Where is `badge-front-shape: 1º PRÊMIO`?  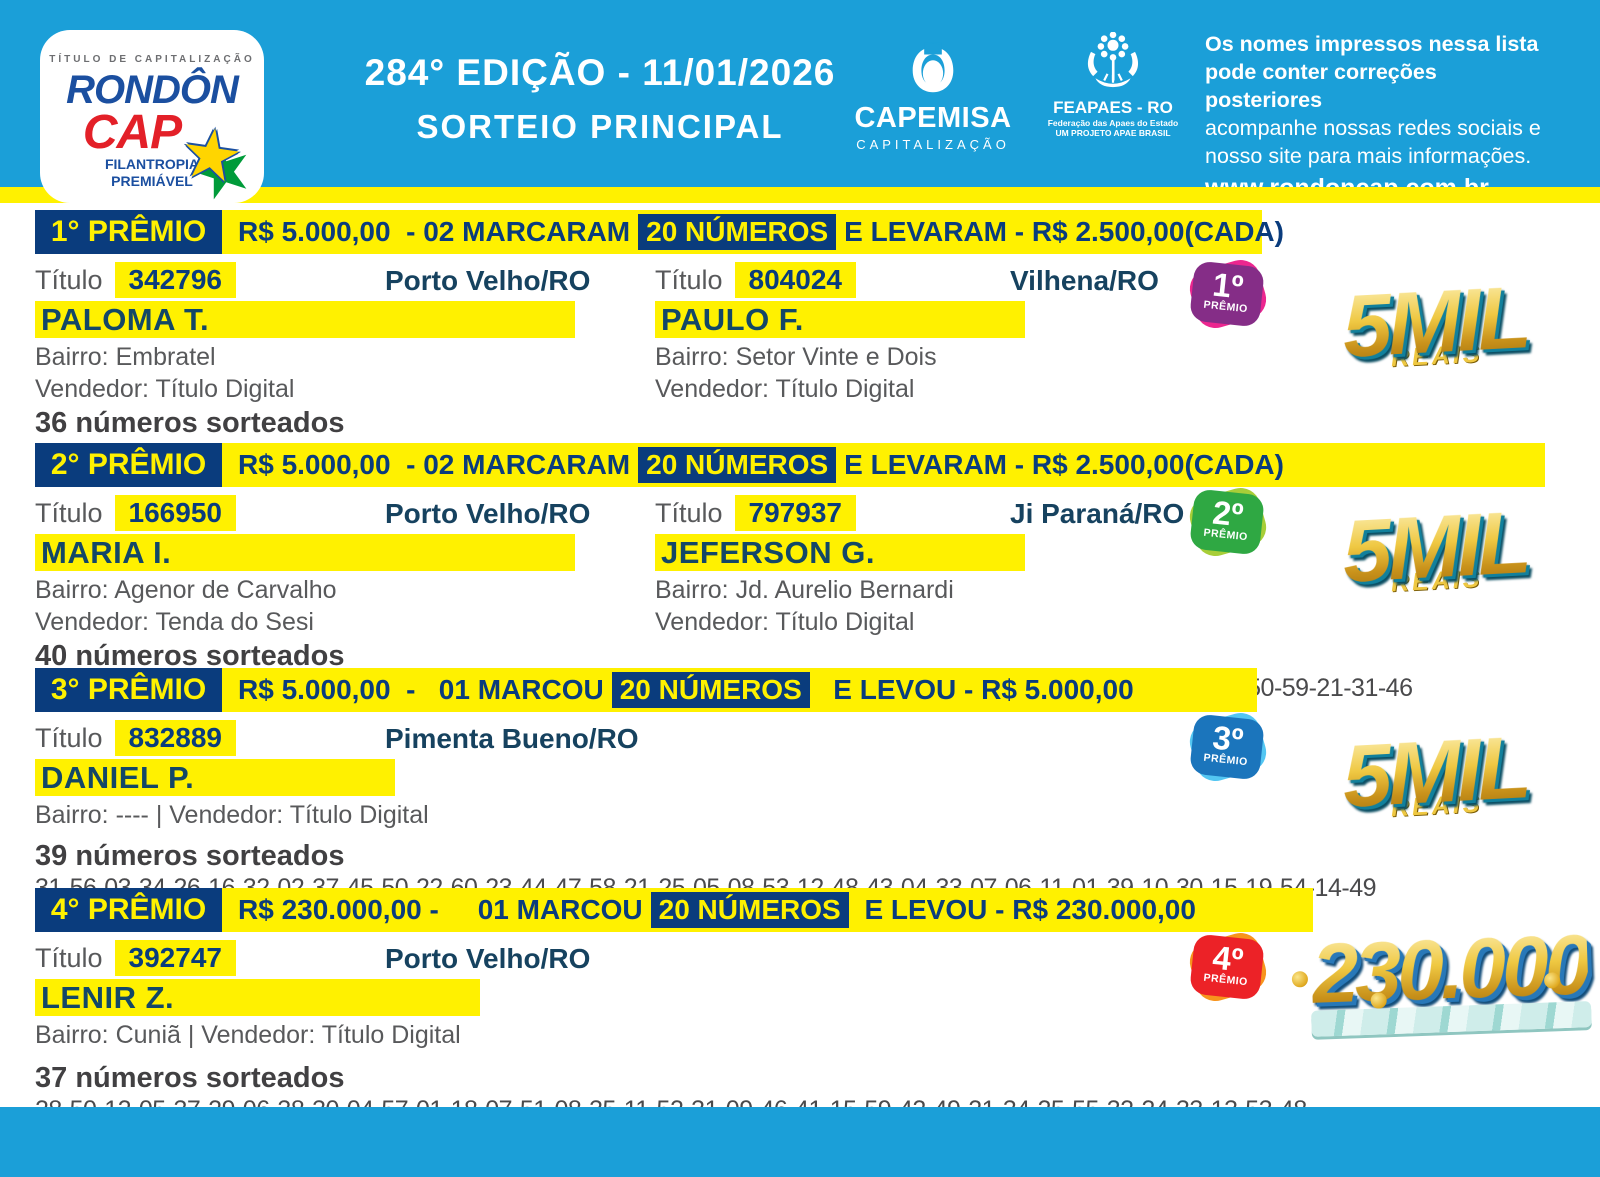 badge-front-shape: 1º PRÊMIO is located at coordinates (1227, 294).